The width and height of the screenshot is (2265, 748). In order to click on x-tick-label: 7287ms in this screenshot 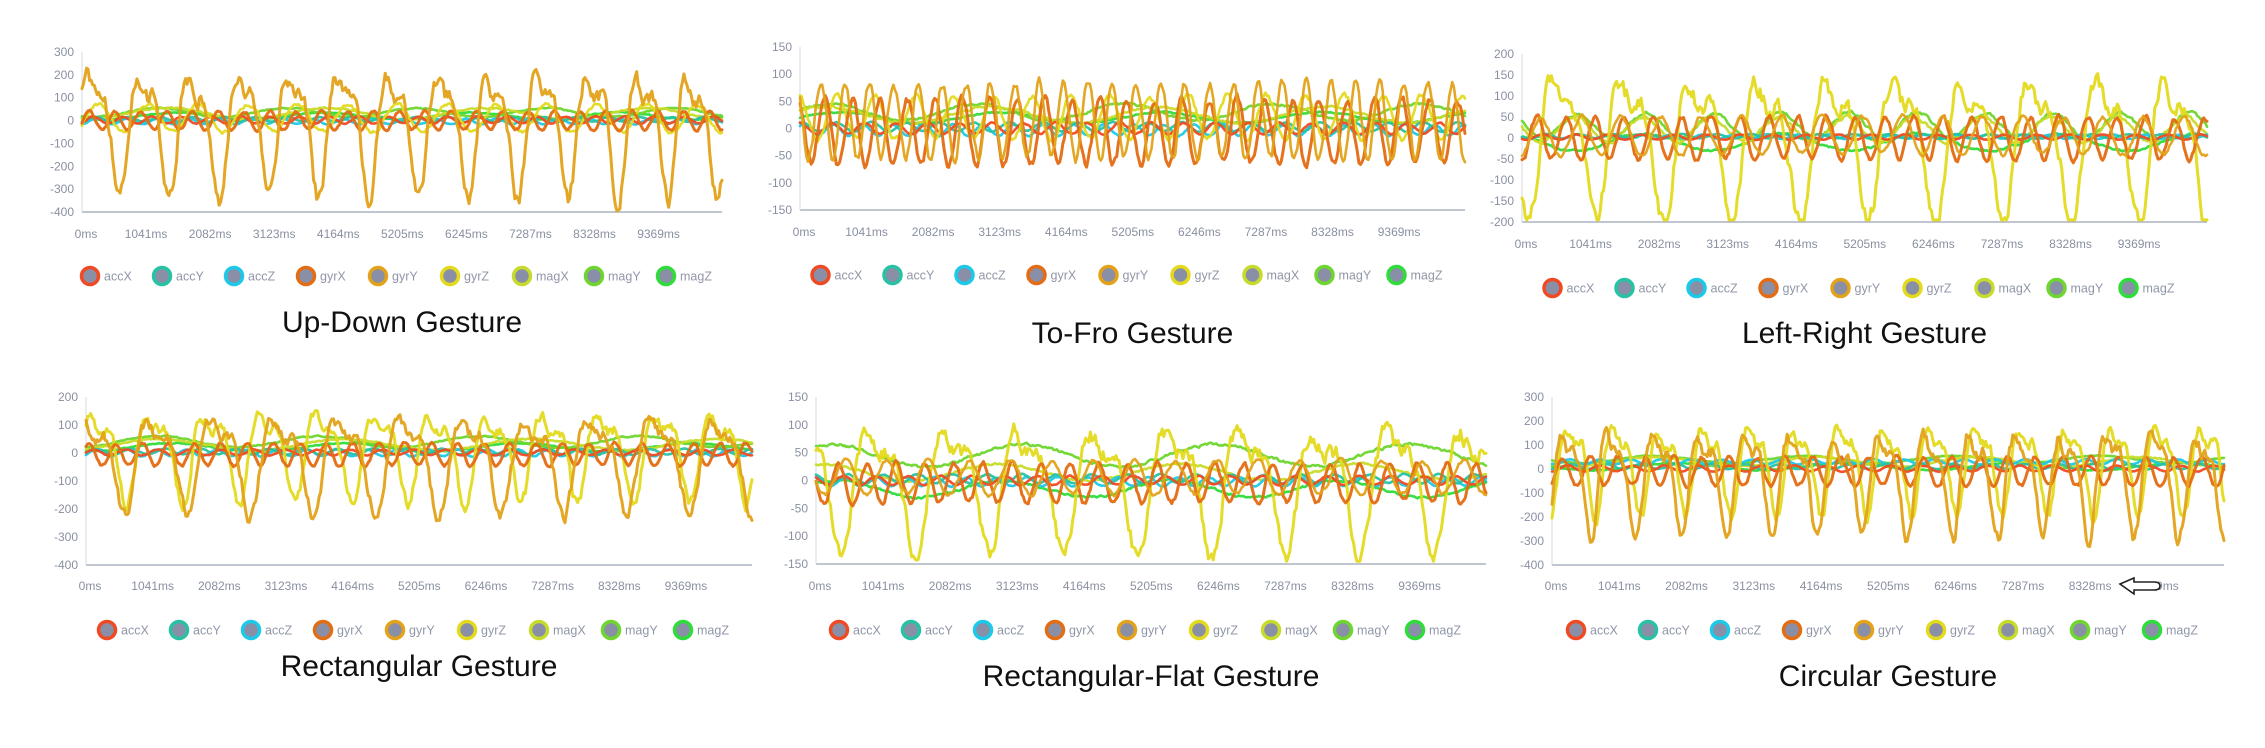, I will do `click(530, 234)`.